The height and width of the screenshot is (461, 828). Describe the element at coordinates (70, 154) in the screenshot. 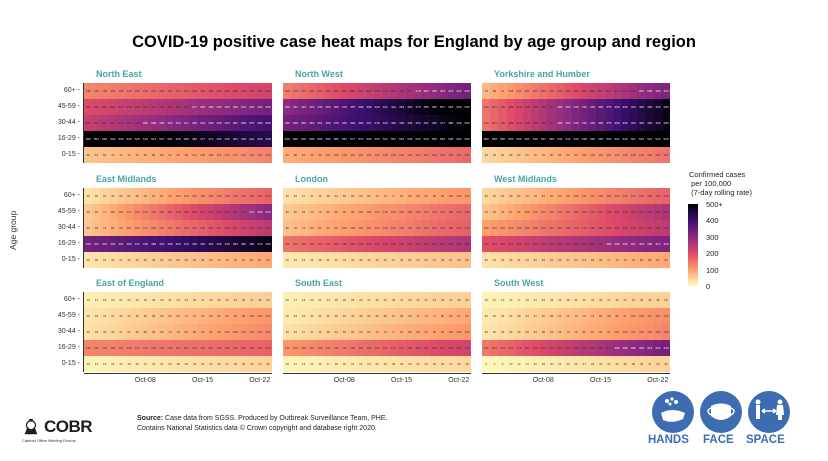

I see `y-tick-label: 0-15 -` at that location.